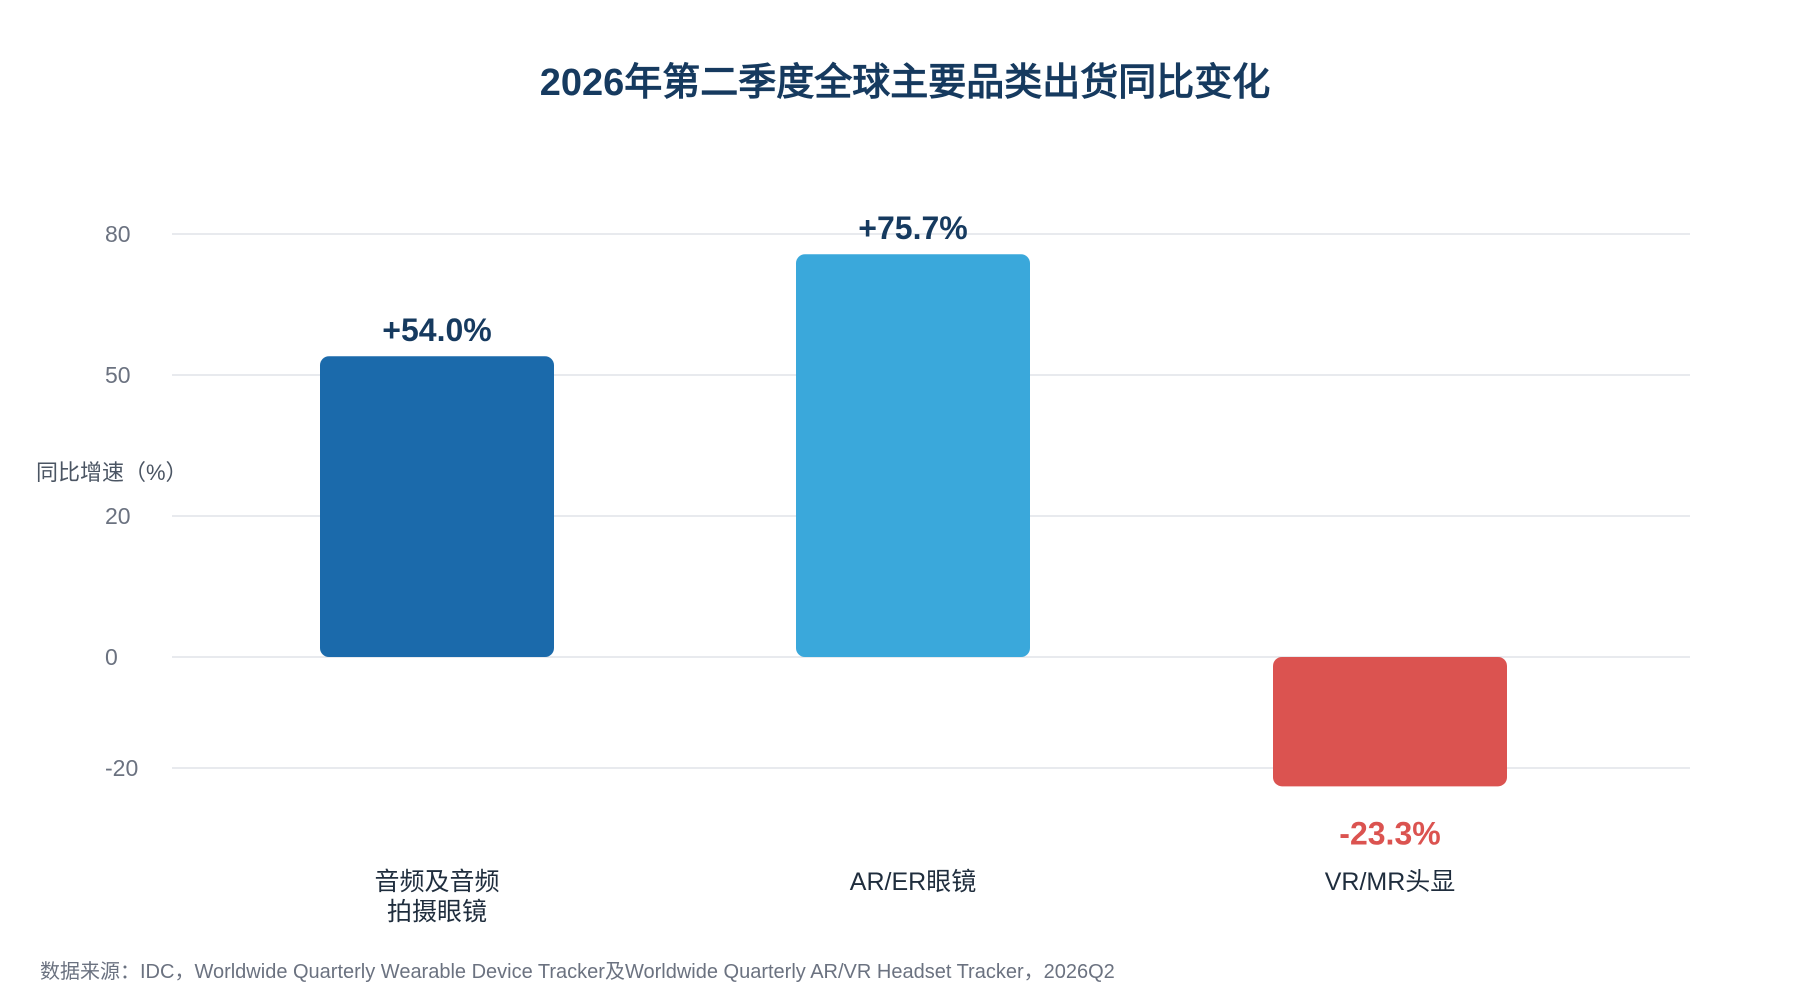 This screenshot has height=1000, width=1800. What do you see at coordinates (1389, 833) in the screenshot?
I see `data-label: -23.3%` at bounding box center [1389, 833].